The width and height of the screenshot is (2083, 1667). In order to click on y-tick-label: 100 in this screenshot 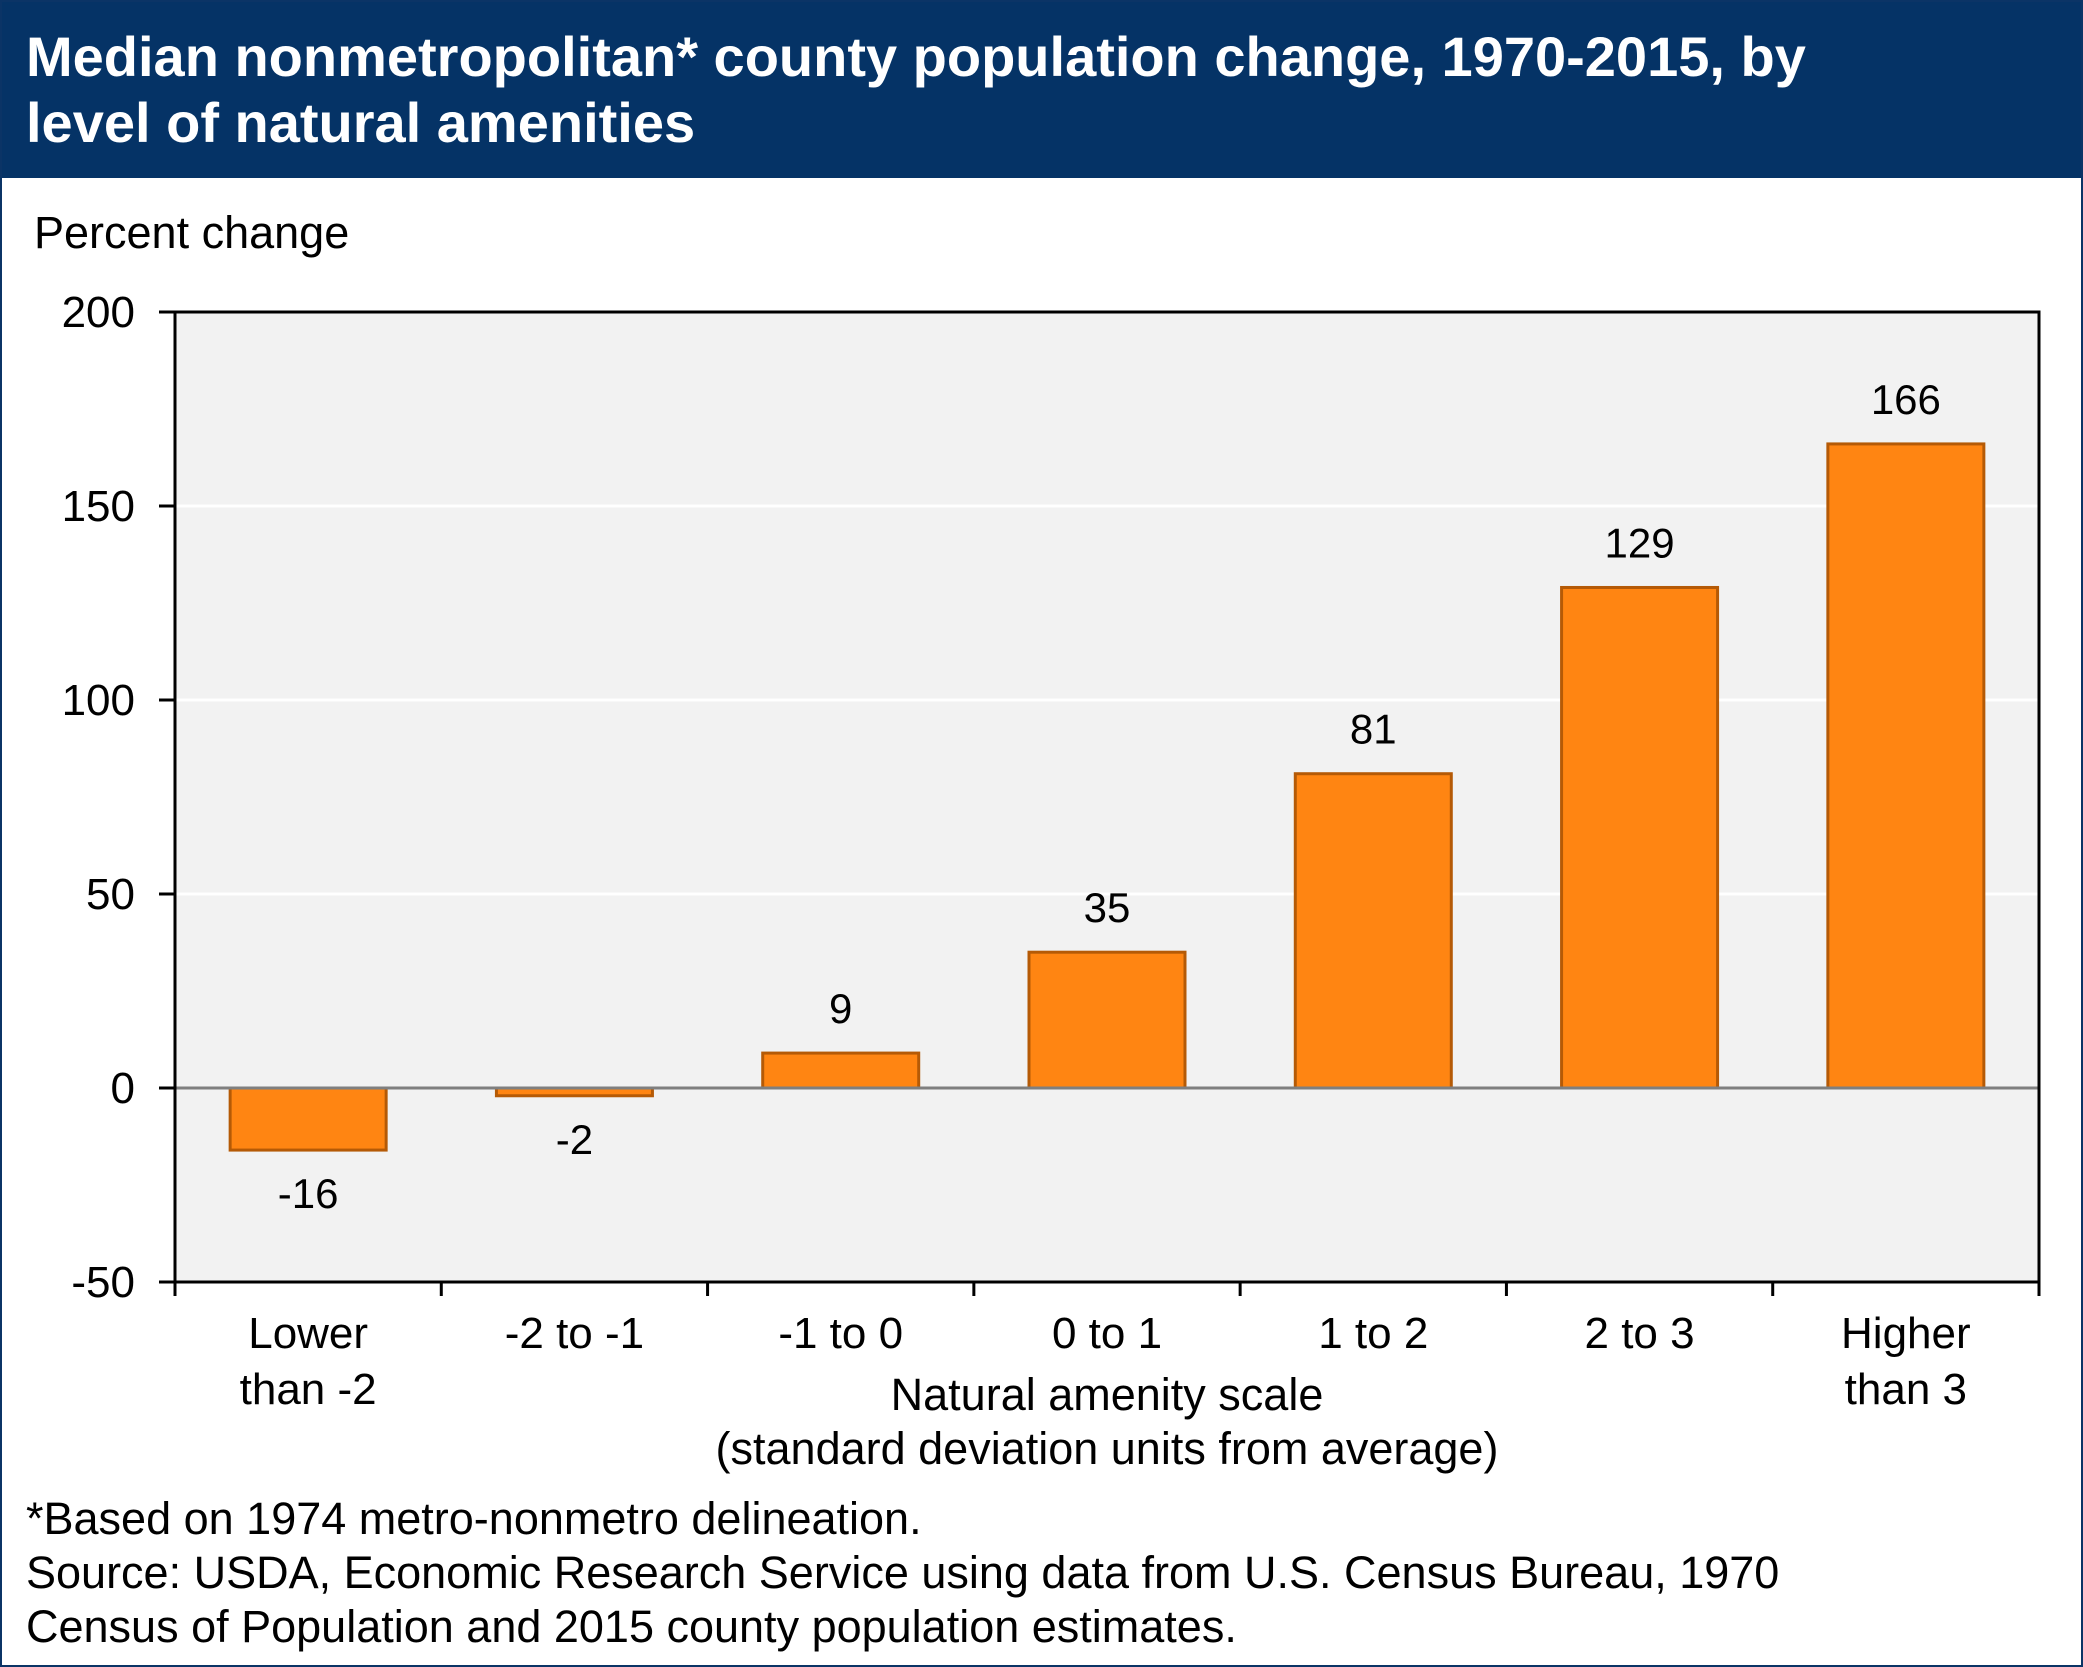, I will do `click(98, 700)`.